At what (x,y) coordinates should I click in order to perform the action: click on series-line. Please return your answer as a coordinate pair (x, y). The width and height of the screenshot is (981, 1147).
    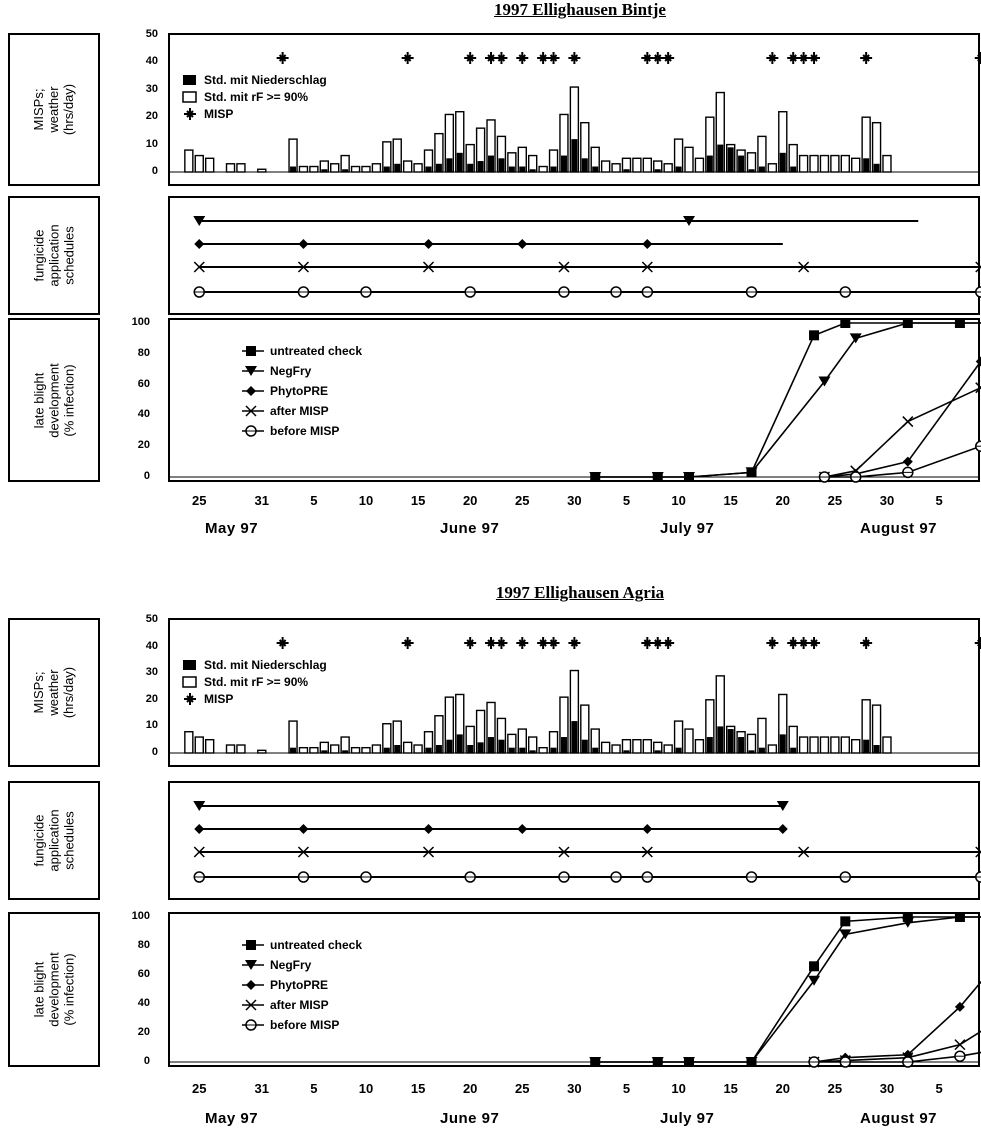
    Looking at the image, I should click on (902, 419).